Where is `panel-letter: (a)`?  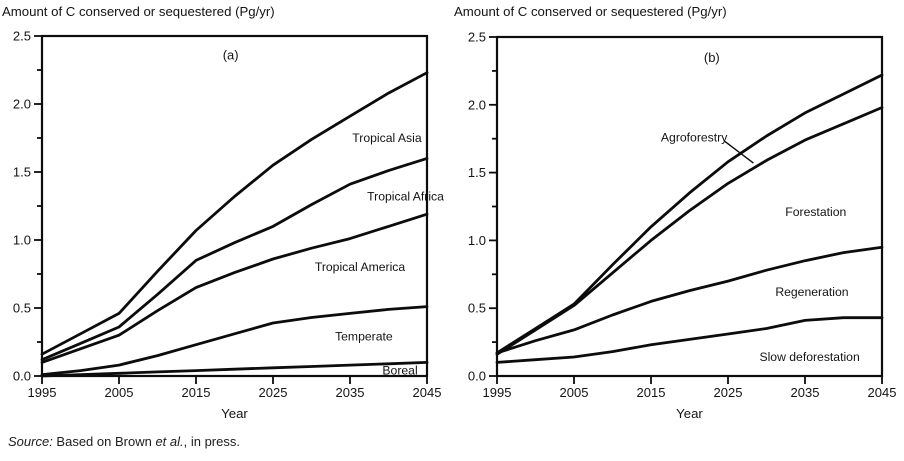
panel-letter: (a) is located at coordinates (231, 55).